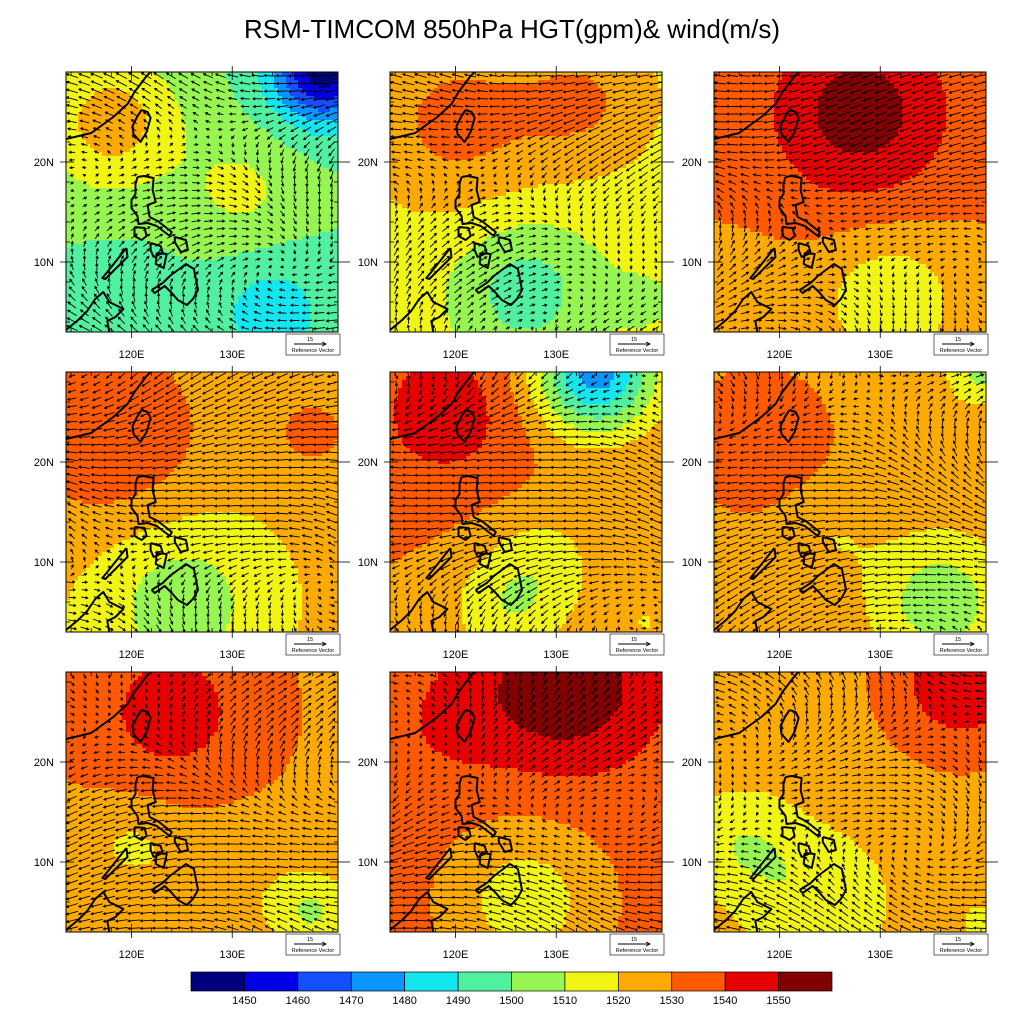 The height and width of the screenshot is (1024, 1024). I want to click on luzon-coast, so click(151, 806).